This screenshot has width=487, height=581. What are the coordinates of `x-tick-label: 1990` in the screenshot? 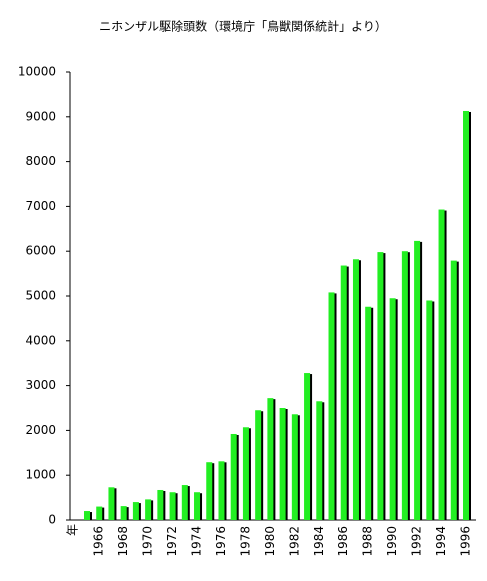 It's located at (392, 541).